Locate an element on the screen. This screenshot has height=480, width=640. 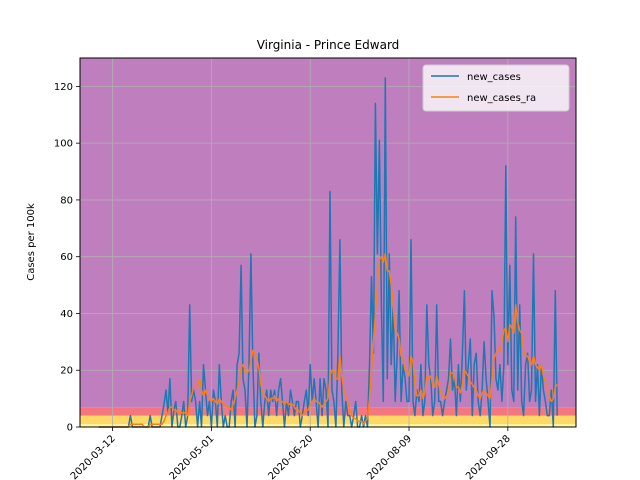
legend-label-new-cases-ra: new_cases_ra is located at coordinates (501, 98).